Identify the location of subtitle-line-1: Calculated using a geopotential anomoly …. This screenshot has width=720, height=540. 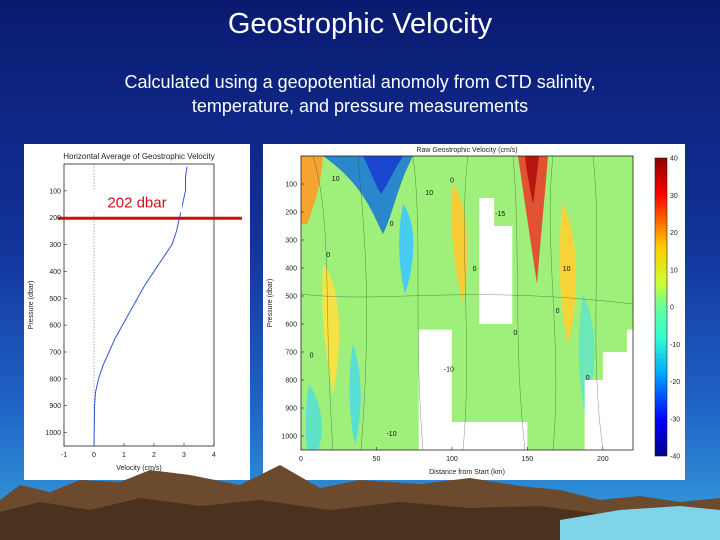
(360, 82).